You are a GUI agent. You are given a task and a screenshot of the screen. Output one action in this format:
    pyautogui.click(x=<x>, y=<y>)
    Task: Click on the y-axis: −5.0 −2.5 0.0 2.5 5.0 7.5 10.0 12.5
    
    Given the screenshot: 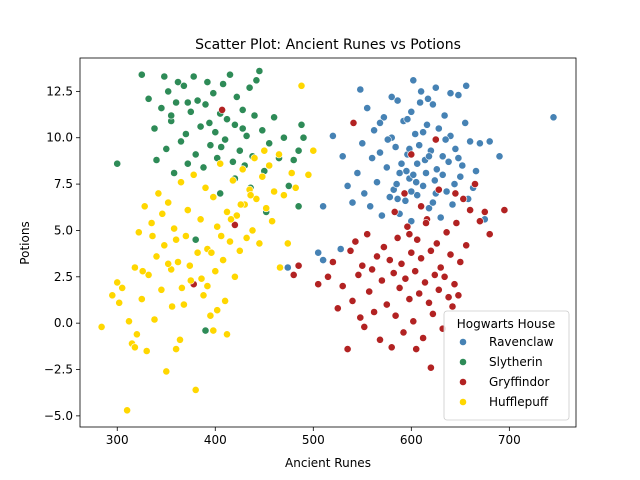 What is the action you would take?
    pyautogui.click(x=62, y=253)
    